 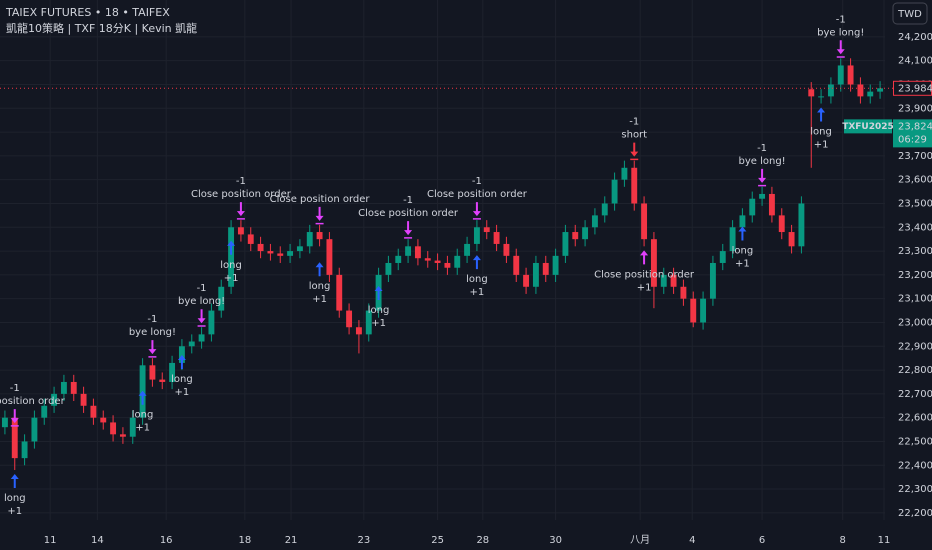 I want to click on countdown-label: 06:29, so click(x=912, y=139).